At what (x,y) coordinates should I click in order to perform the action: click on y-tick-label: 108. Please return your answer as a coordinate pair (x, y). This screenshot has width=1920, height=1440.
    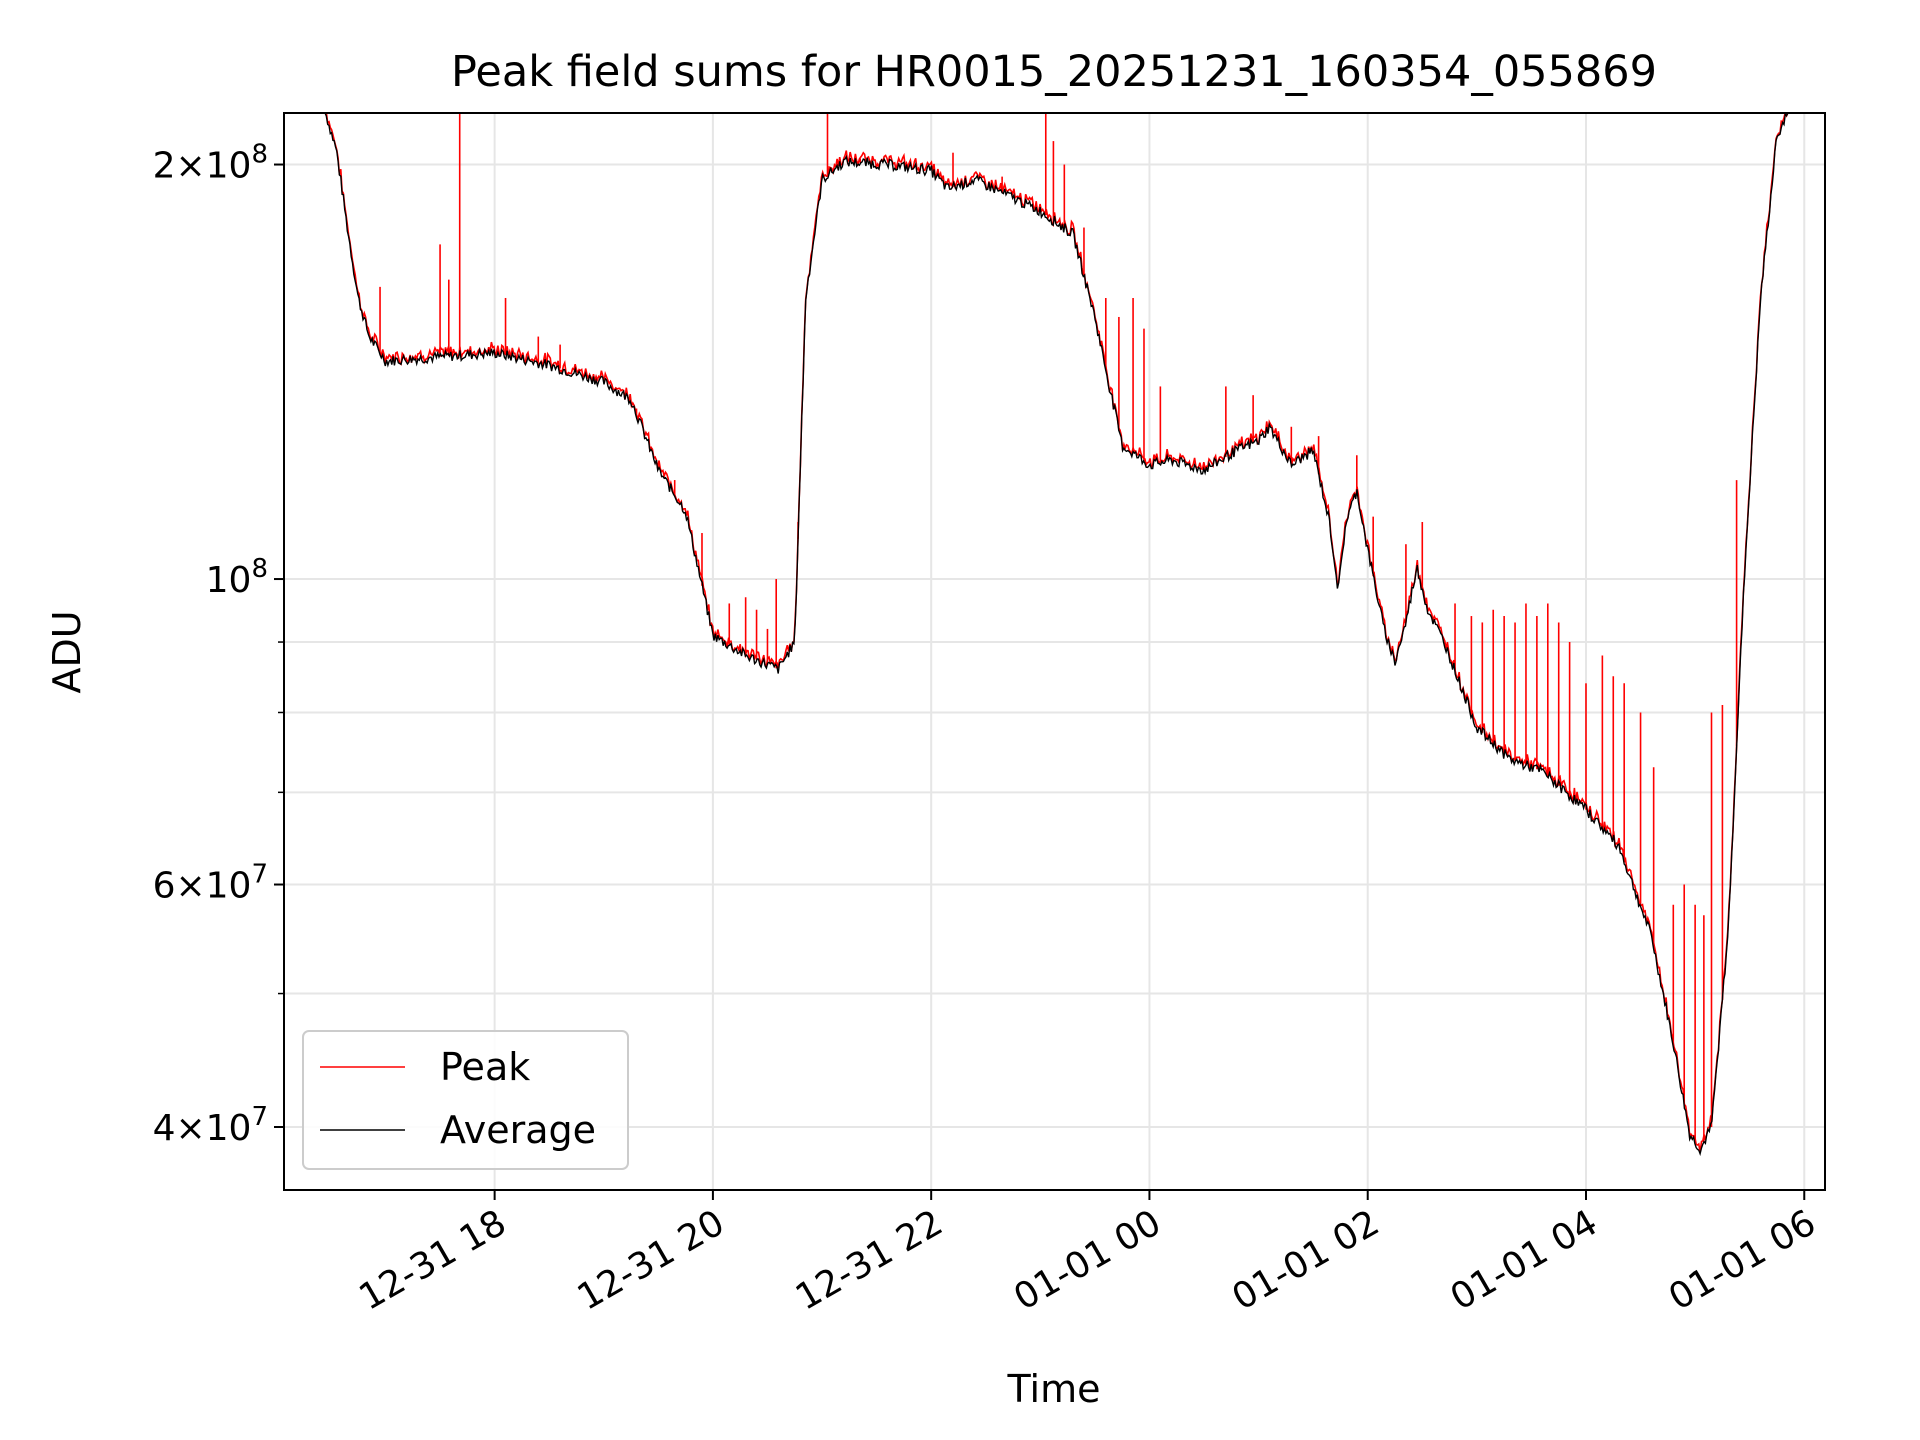
    Looking at the image, I should click on (237, 577).